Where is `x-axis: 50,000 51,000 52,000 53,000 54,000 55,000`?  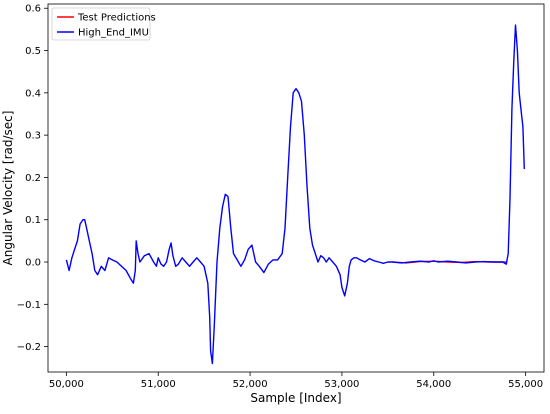
x-axis: 50,000 51,000 52,000 53,000 54,000 55,000 is located at coordinates (296, 381).